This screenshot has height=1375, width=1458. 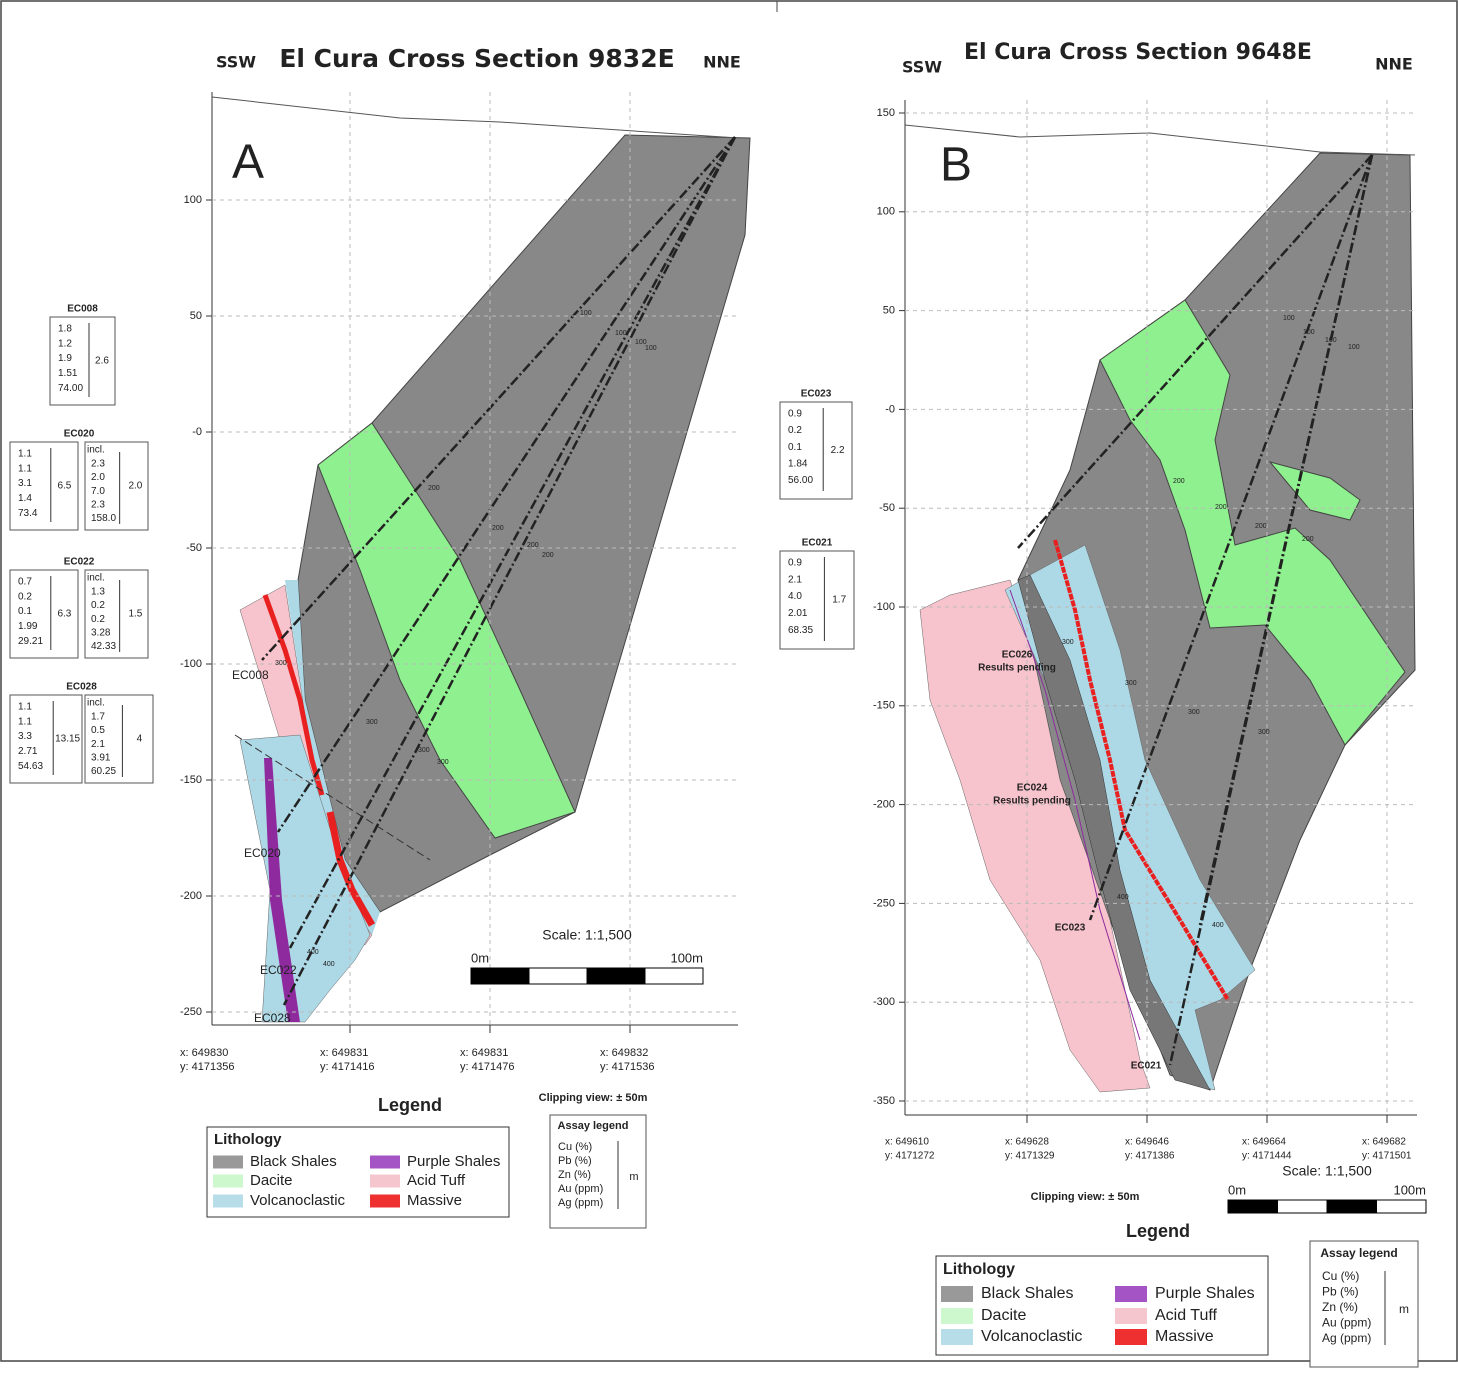 What do you see at coordinates (890, 409) in the screenshot?
I see `y-tick-label: -0` at bounding box center [890, 409].